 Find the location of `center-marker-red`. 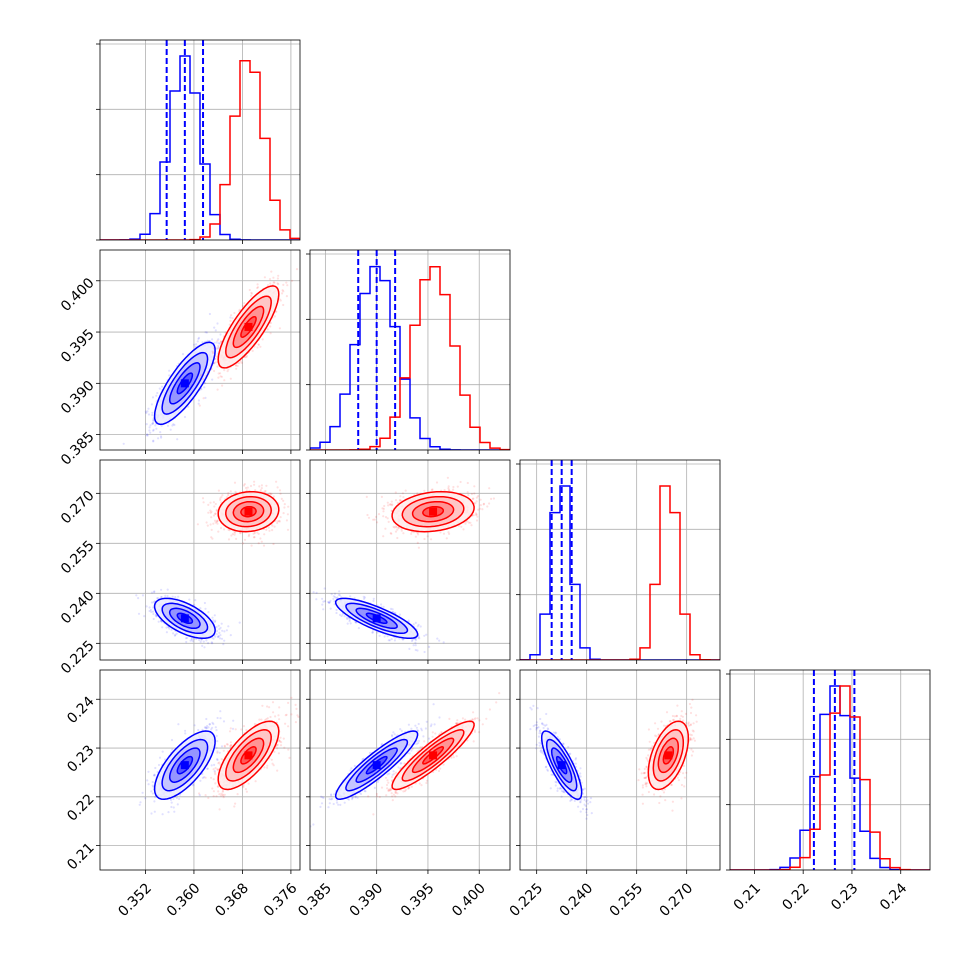

center-marker-red is located at coordinates (248, 511).